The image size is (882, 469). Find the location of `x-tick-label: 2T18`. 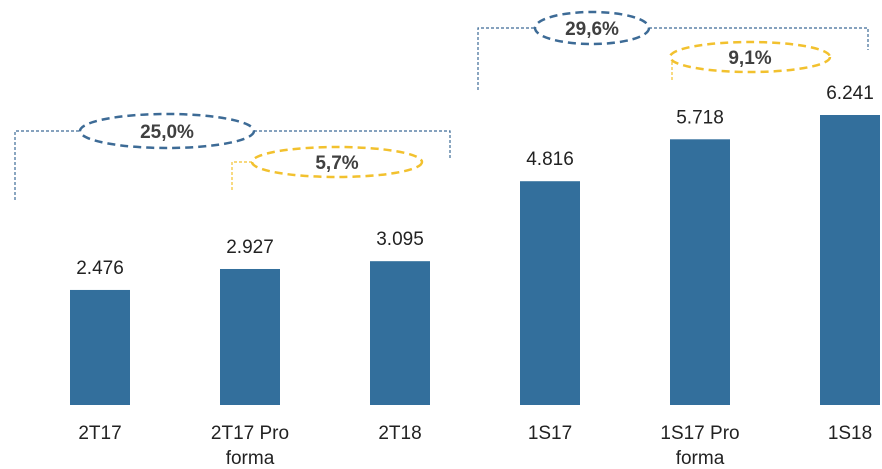

x-tick-label: 2T18 is located at coordinates (400, 433).